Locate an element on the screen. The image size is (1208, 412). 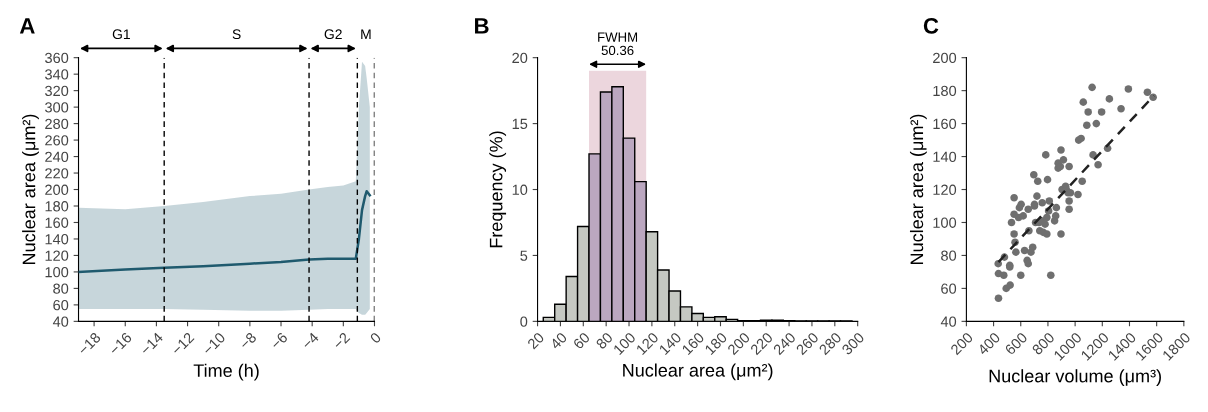
x-tick-label: 600 is located at coordinates (1016, 343).